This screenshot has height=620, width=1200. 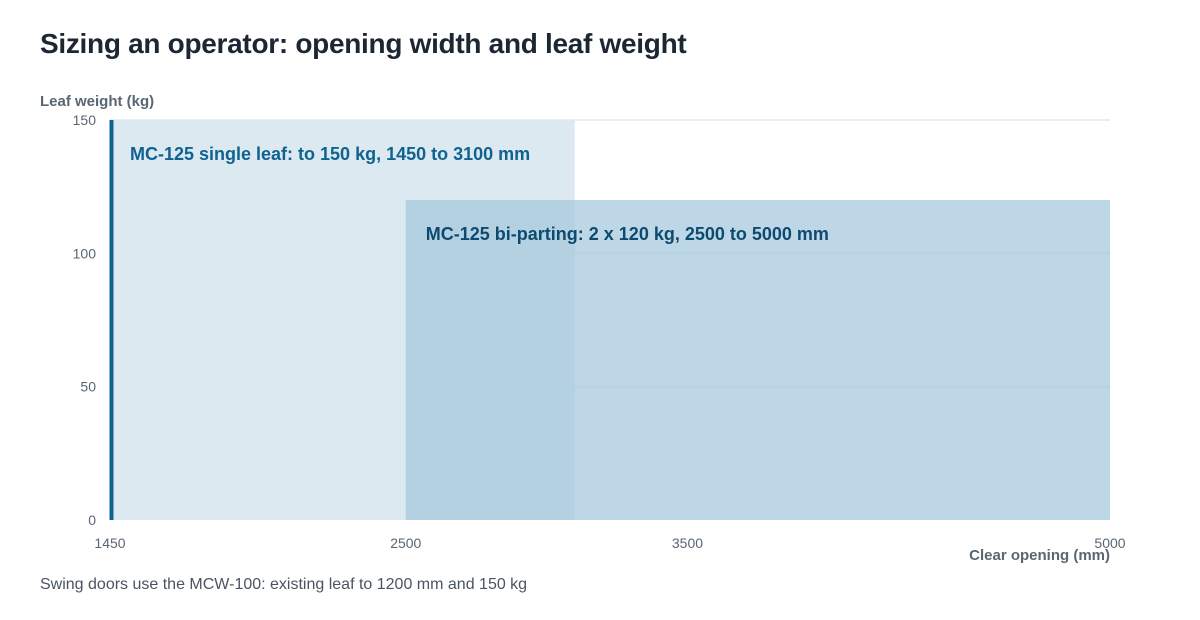 I want to click on y-tick-label-50: 50, so click(x=88, y=387).